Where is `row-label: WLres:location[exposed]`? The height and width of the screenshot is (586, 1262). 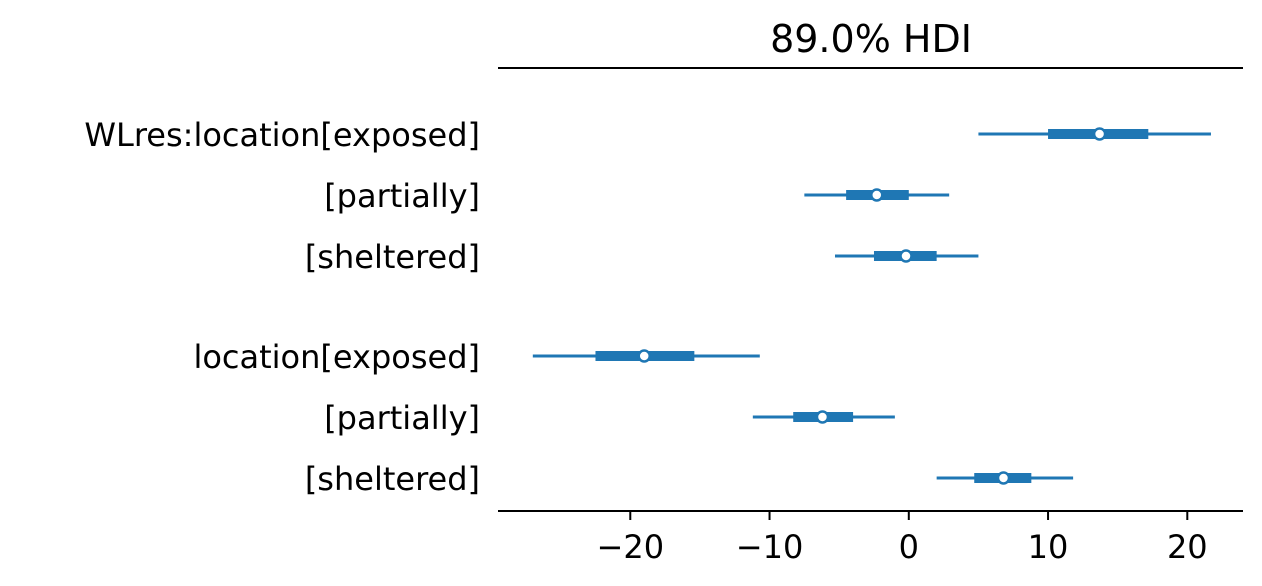
row-label: WLres:location[exposed] is located at coordinates (282, 135).